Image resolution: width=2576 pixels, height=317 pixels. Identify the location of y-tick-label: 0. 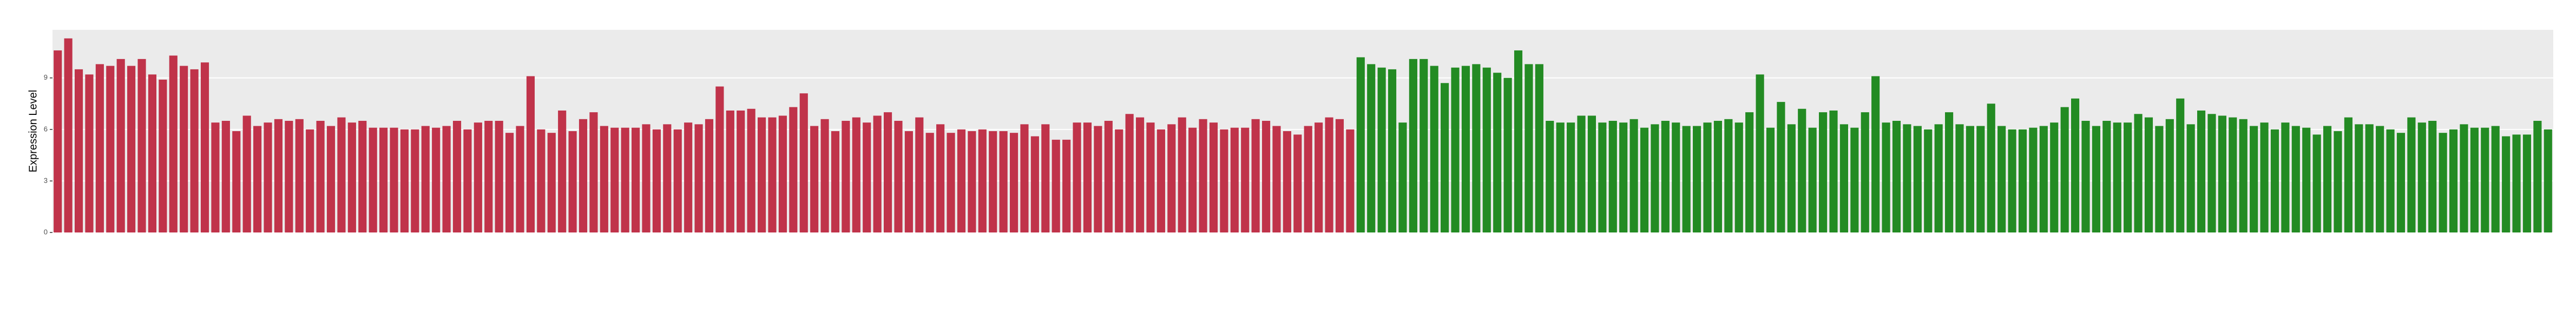
(46, 232).